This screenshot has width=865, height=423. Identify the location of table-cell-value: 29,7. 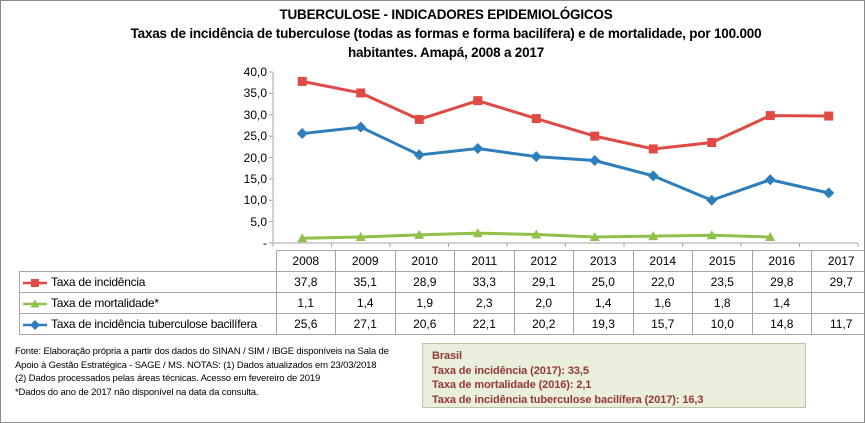
(837, 282).